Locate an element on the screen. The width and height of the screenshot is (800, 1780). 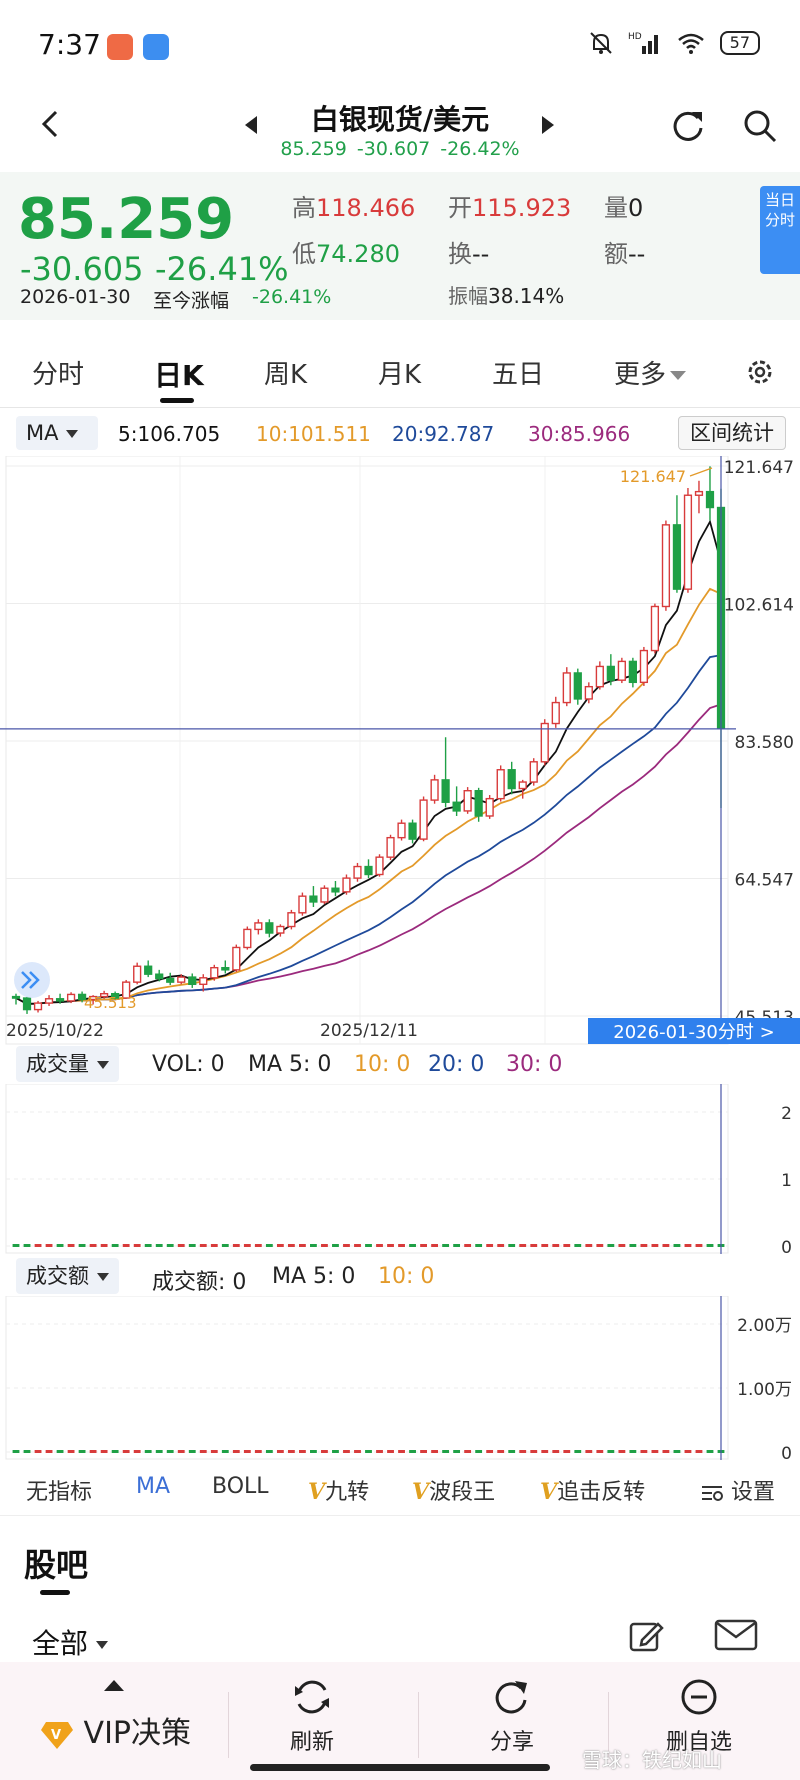
range-stats-button: 区间统计 is located at coordinates (732, 433).